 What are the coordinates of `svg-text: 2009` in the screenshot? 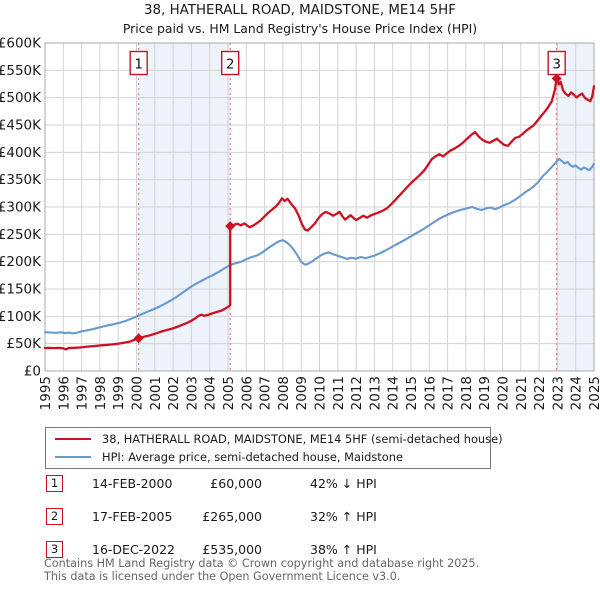 It's located at (302, 393).